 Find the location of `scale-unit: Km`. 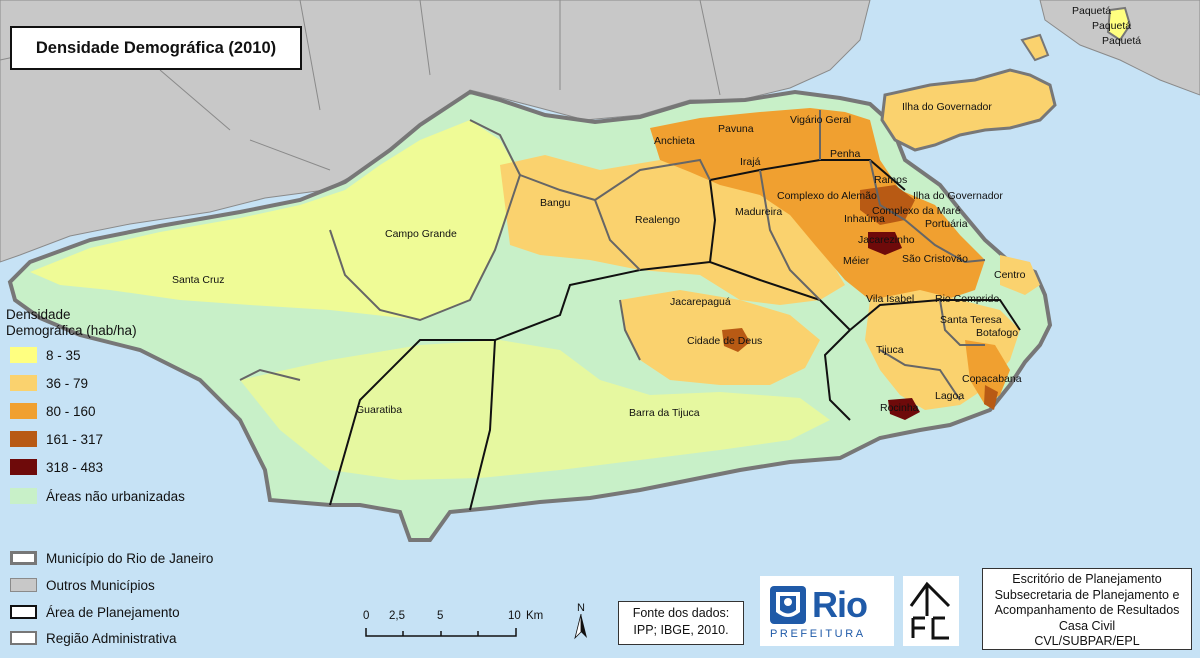

scale-unit: Km is located at coordinates (535, 616).